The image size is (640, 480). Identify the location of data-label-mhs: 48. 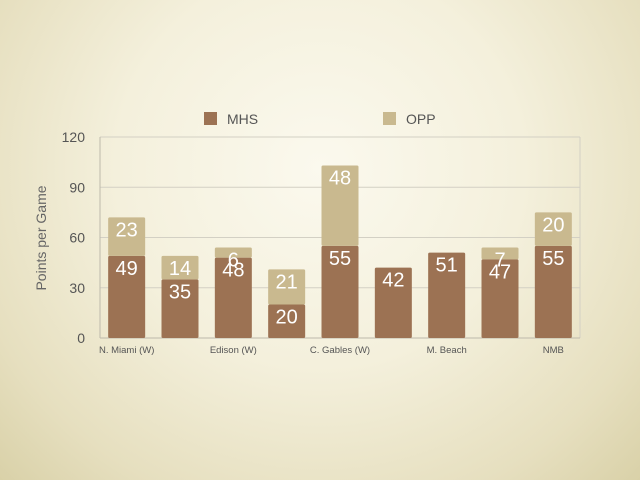
(233, 271).